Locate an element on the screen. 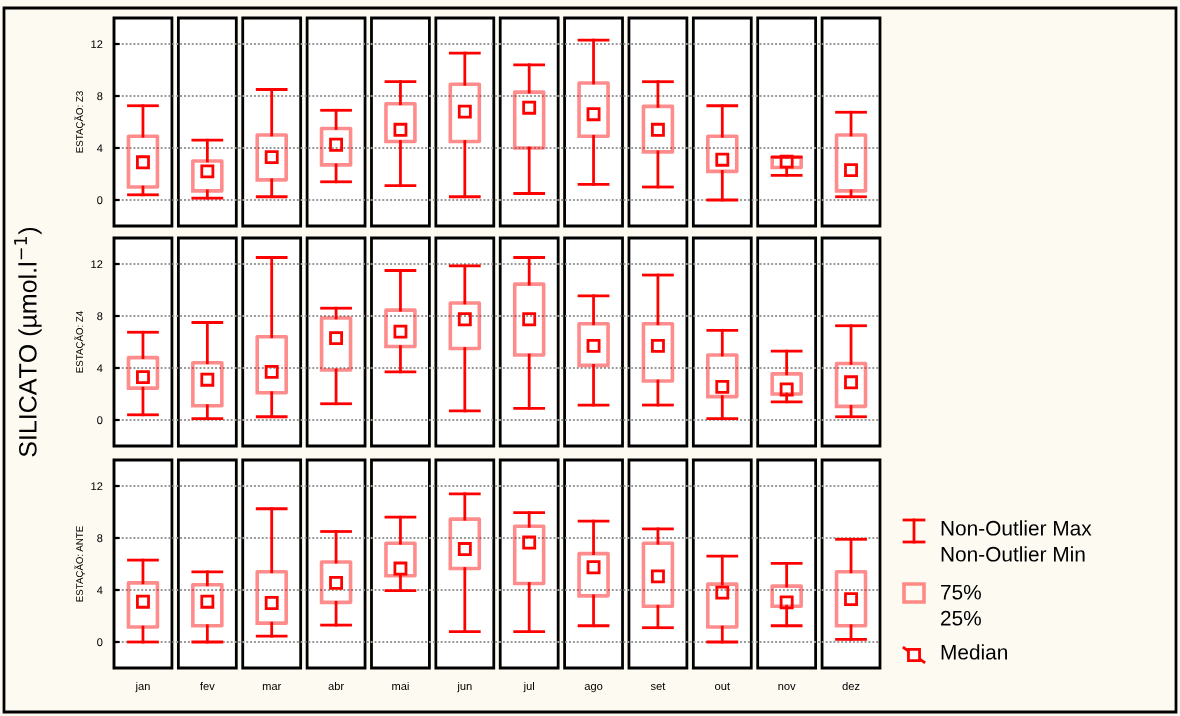  text: Non-Outlier Min is located at coordinates (1013, 554).